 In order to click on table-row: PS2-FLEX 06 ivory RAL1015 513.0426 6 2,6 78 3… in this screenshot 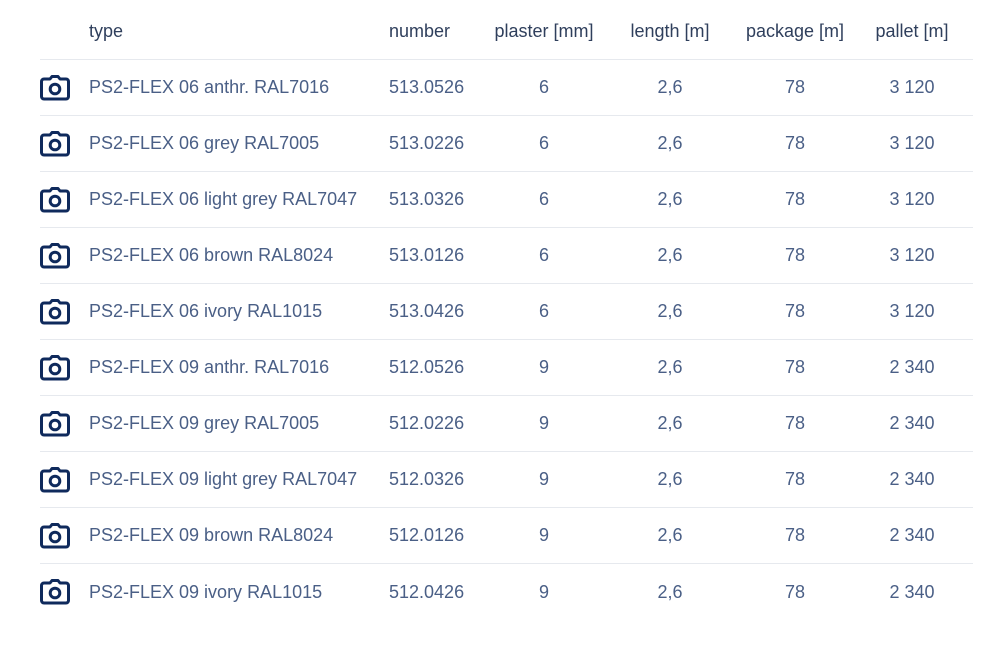, I will do `click(506, 312)`.